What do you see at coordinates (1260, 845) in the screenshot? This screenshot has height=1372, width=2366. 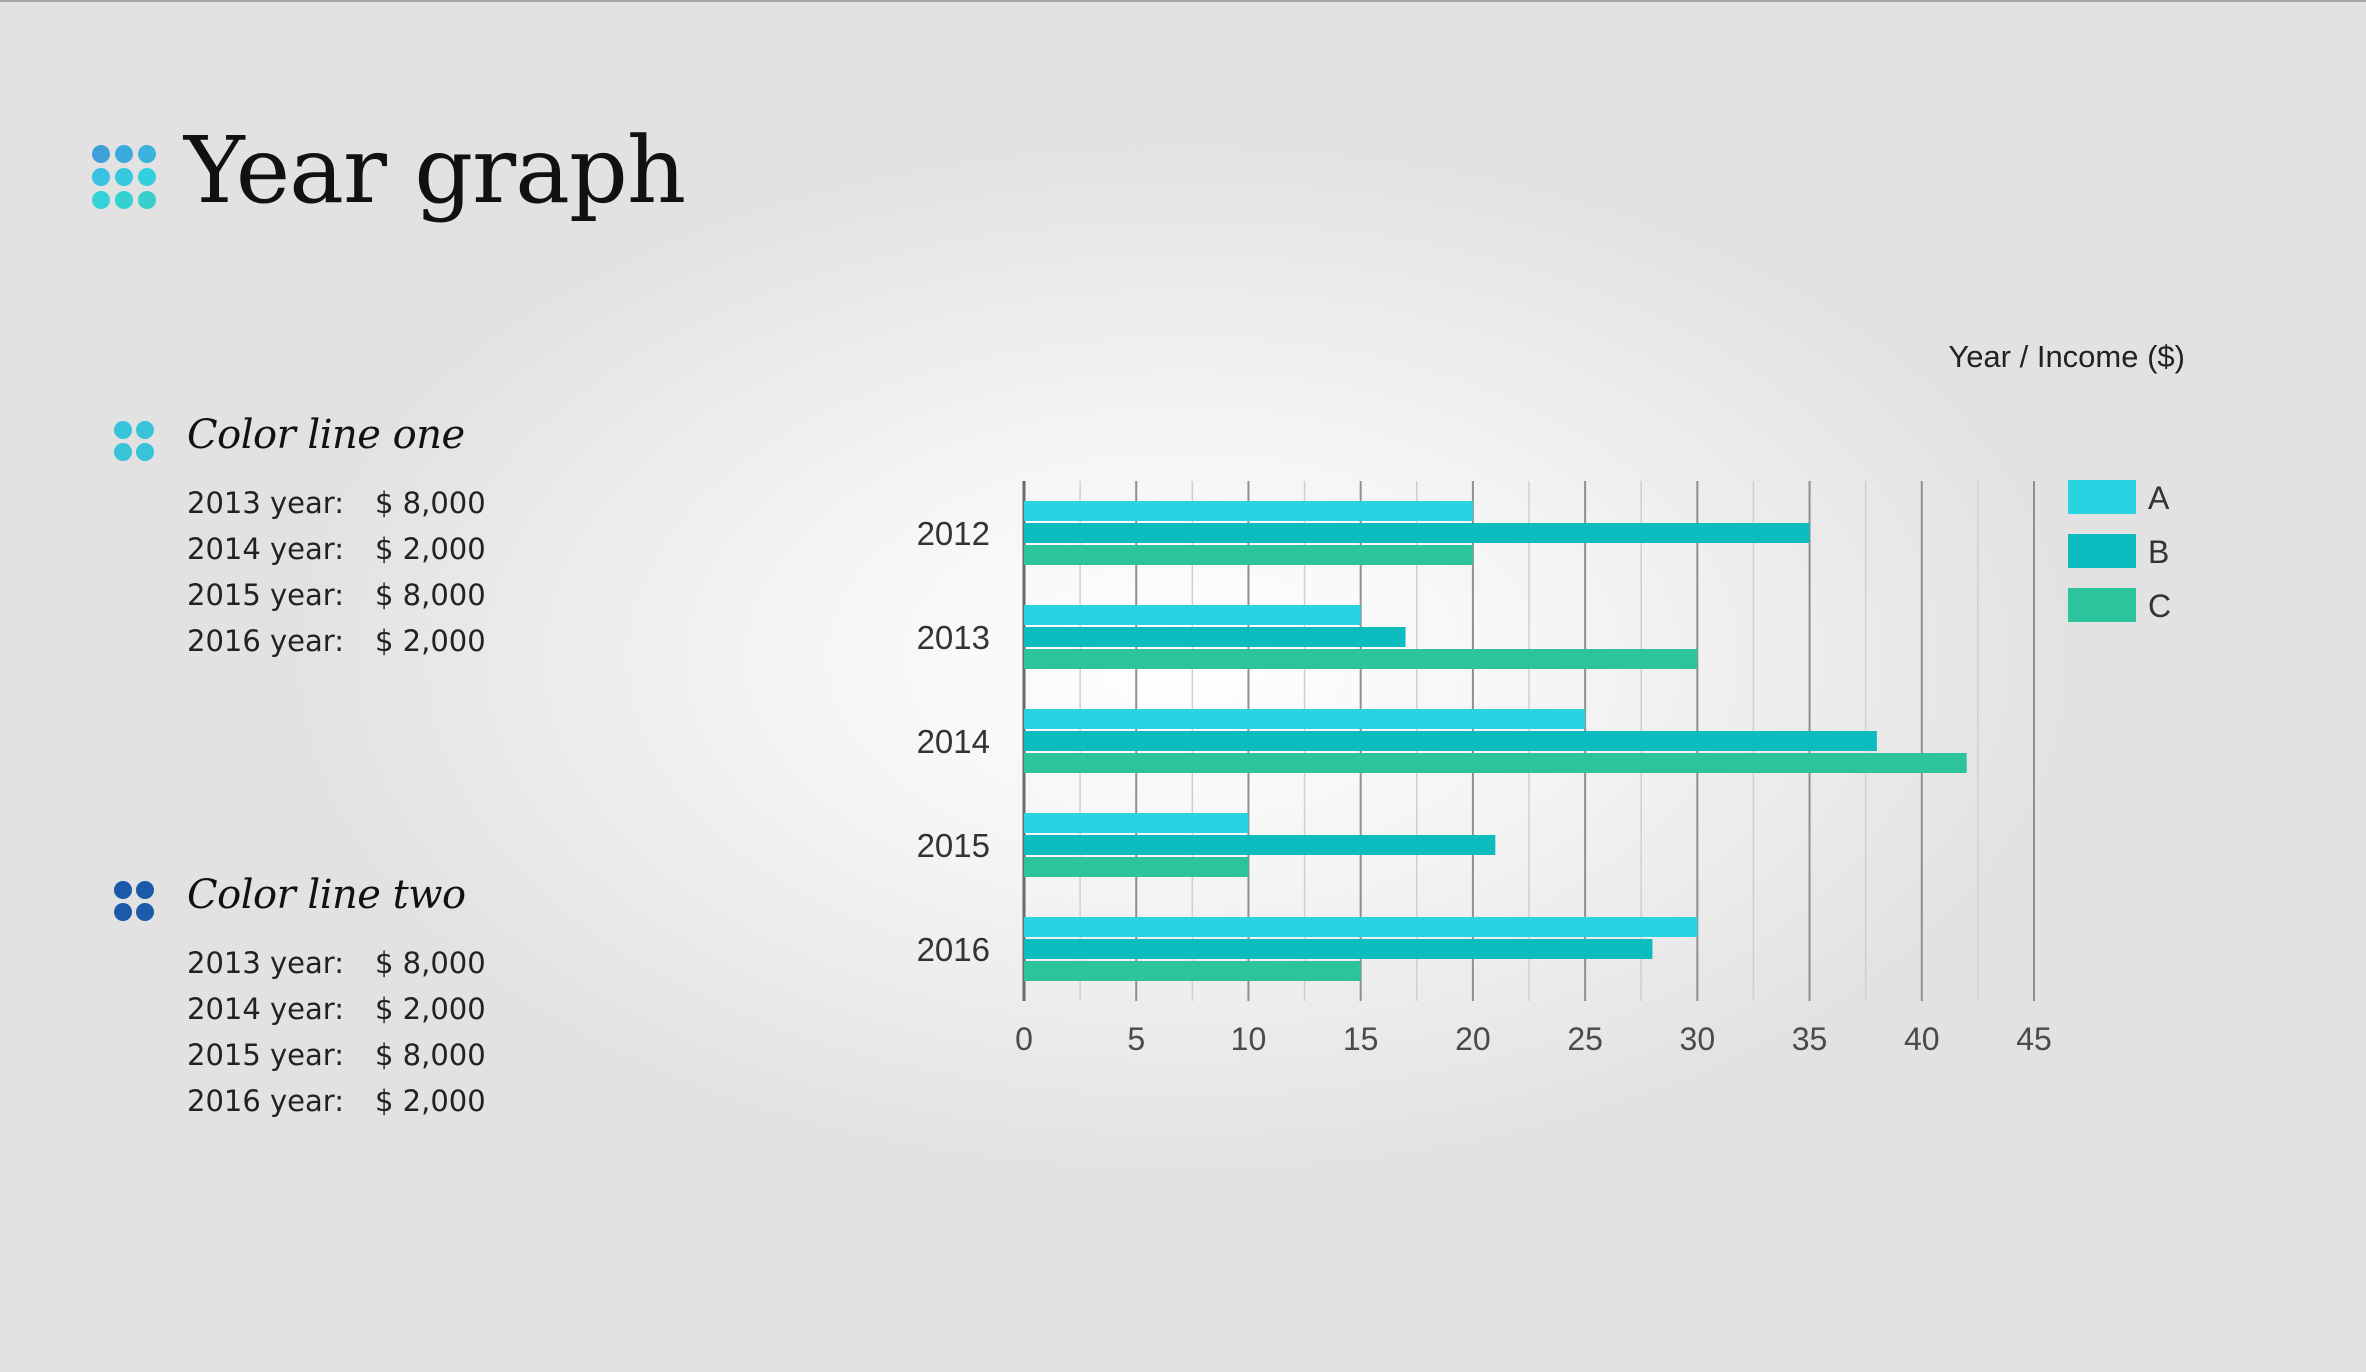 I see `bar-b-2015` at bounding box center [1260, 845].